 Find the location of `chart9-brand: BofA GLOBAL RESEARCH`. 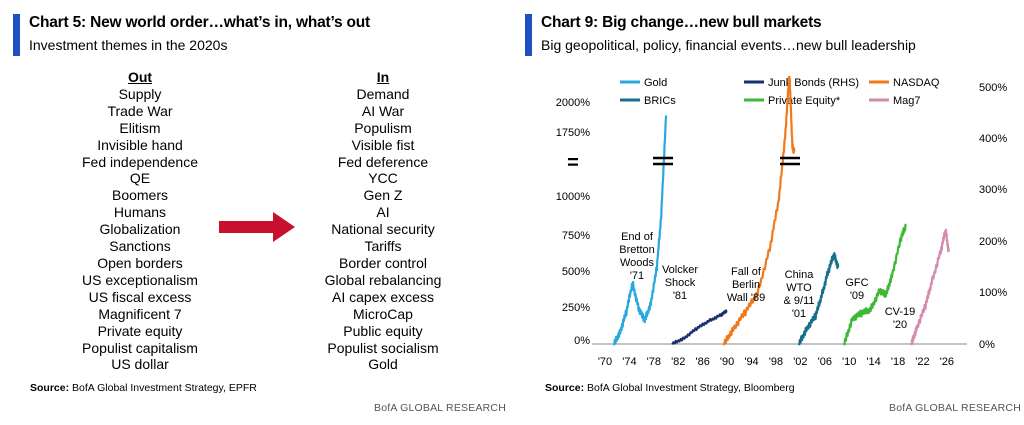

chart9-brand: BofA GLOBAL RESEARCH is located at coordinates (955, 408).